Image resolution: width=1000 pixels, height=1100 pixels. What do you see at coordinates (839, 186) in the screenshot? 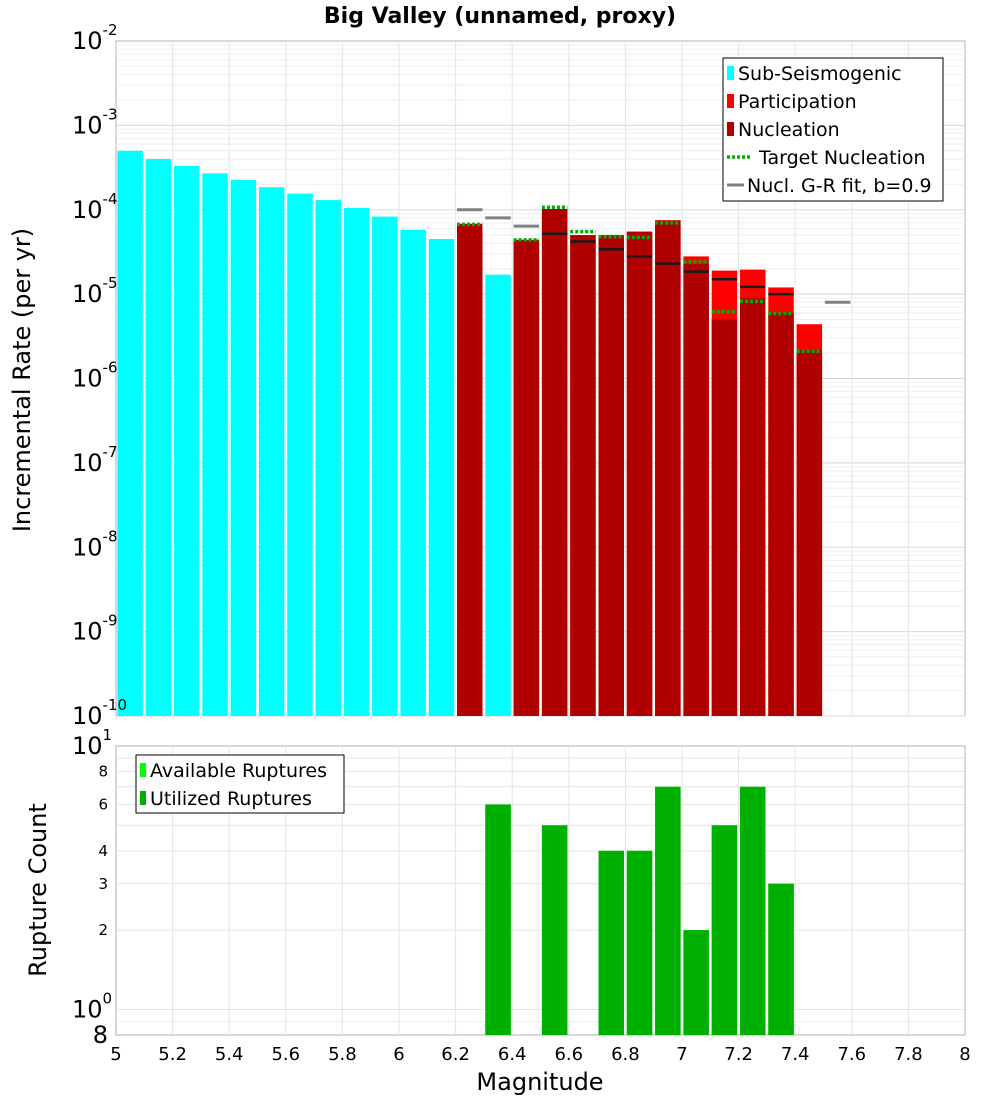
I see `legend-label: Nucl. G-R fit, b=0.9` at bounding box center [839, 186].